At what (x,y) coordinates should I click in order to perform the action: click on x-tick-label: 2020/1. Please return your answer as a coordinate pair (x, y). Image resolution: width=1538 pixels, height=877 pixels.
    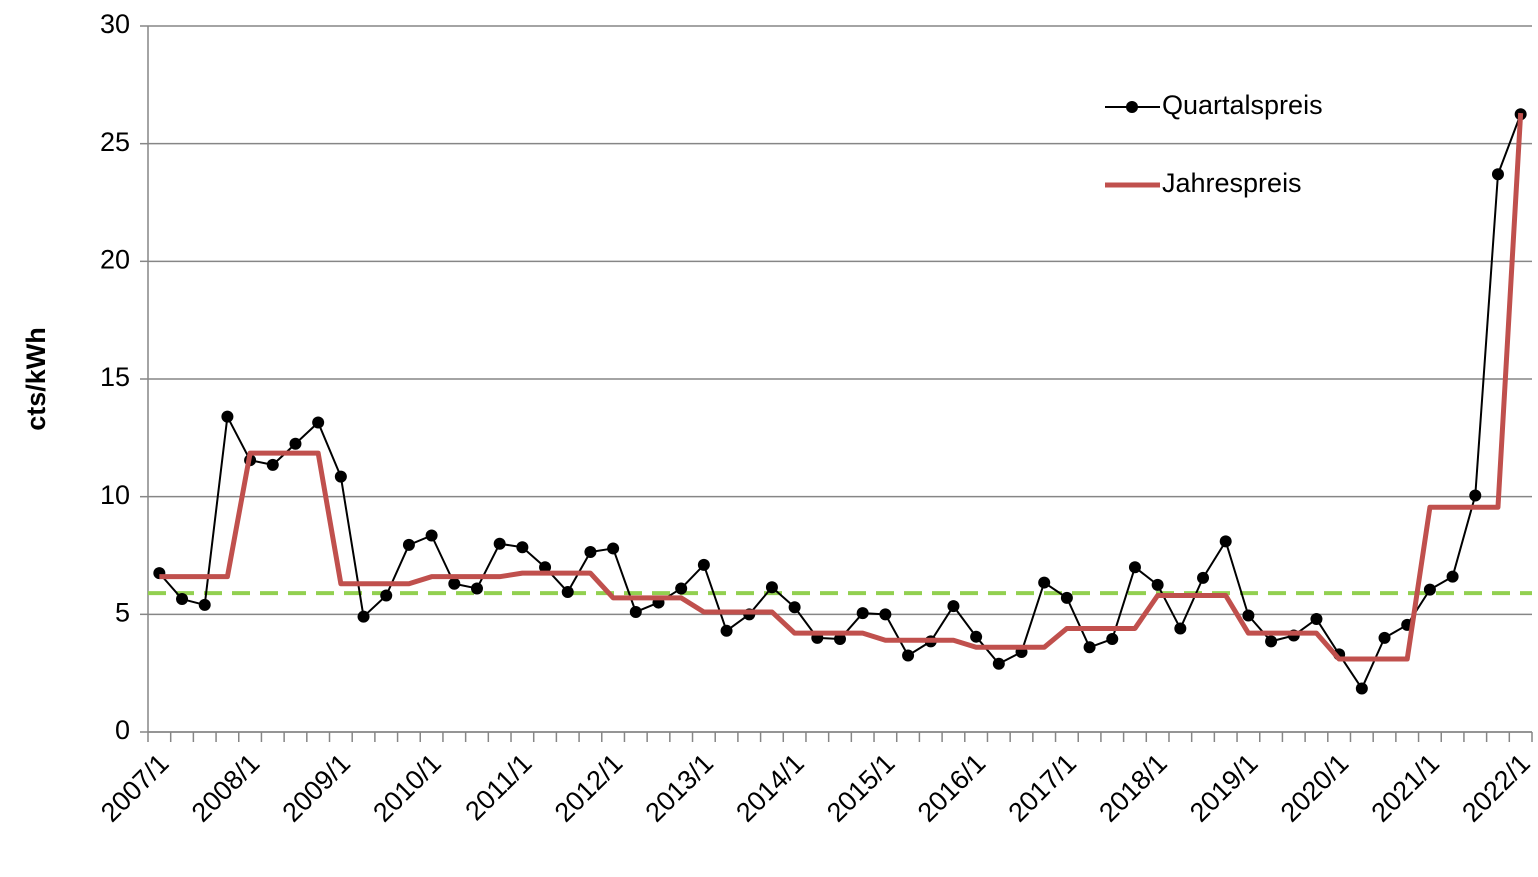
    Looking at the image, I should click on (1315, 788).